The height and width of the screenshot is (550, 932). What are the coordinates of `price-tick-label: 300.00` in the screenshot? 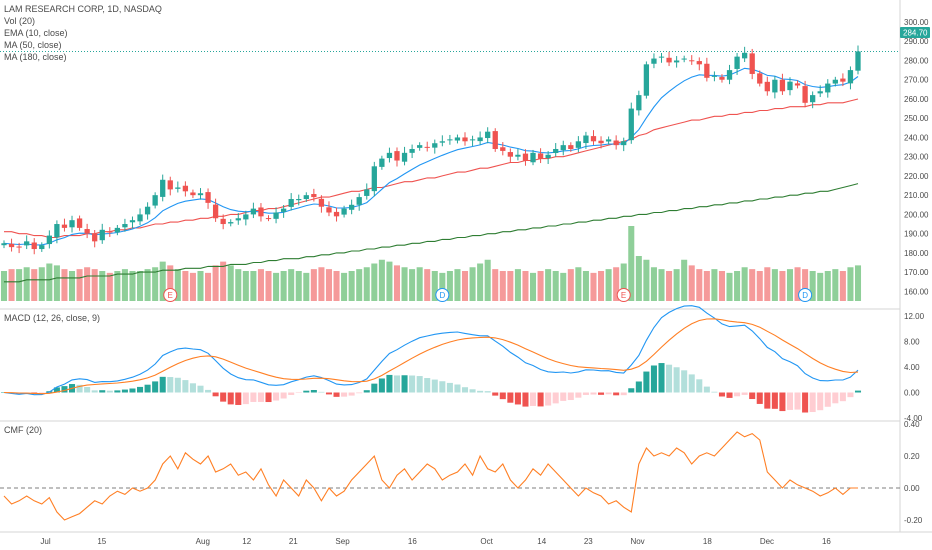 It's located at (916, 22).